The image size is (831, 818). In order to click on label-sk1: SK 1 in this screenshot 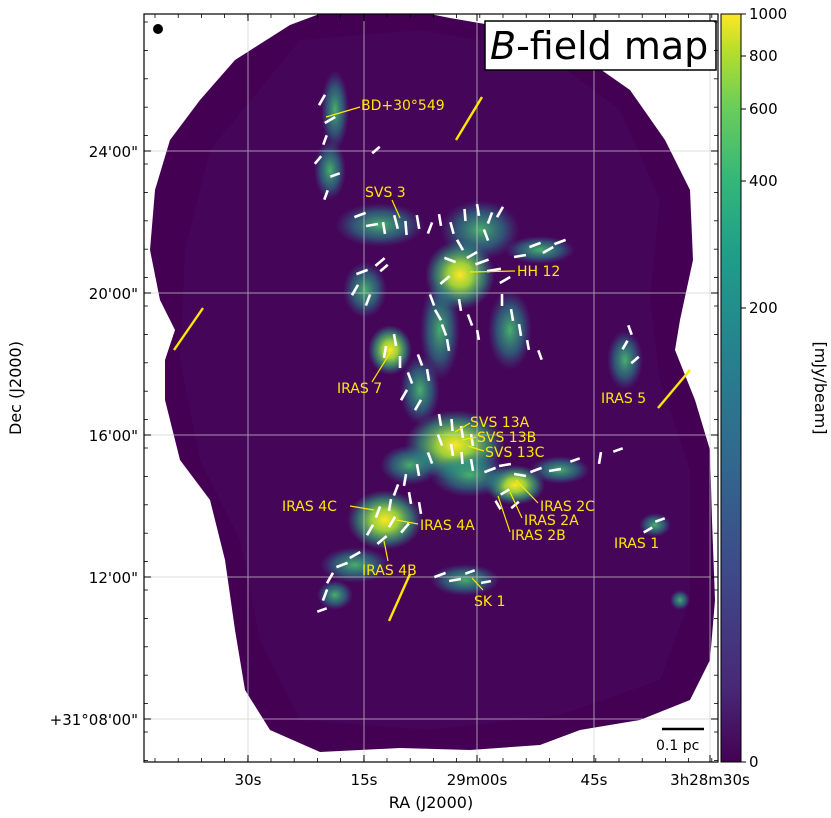, I will do `click(489, 602)`.